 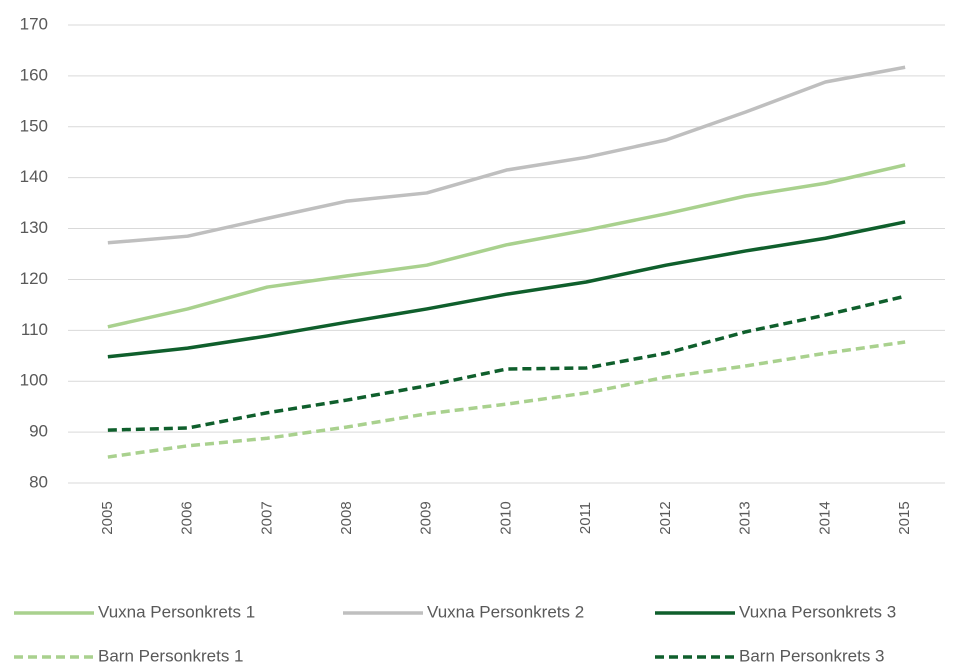 What do you see at coordinates (34, 125) in the screenshot?
I see `y-tick-label: 150` at bounding box center [34, 125].